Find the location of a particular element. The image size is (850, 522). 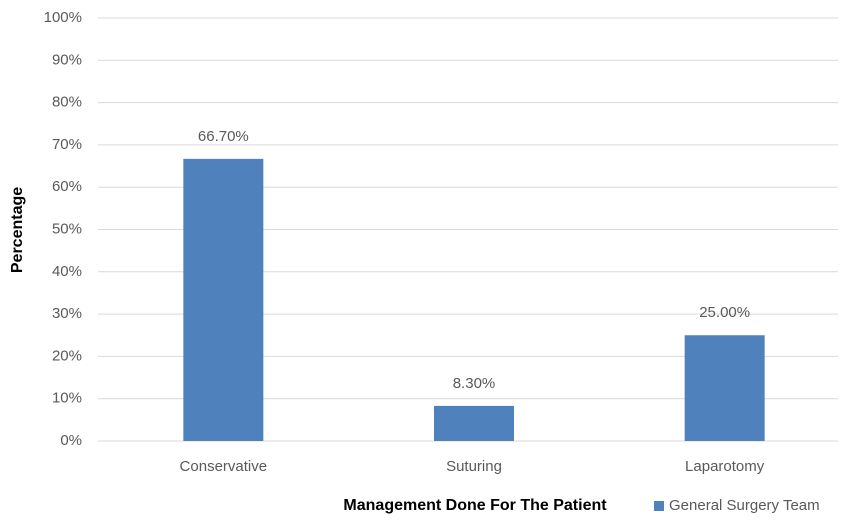

y-tick-label: 10% is located at coordinates (67, 398).